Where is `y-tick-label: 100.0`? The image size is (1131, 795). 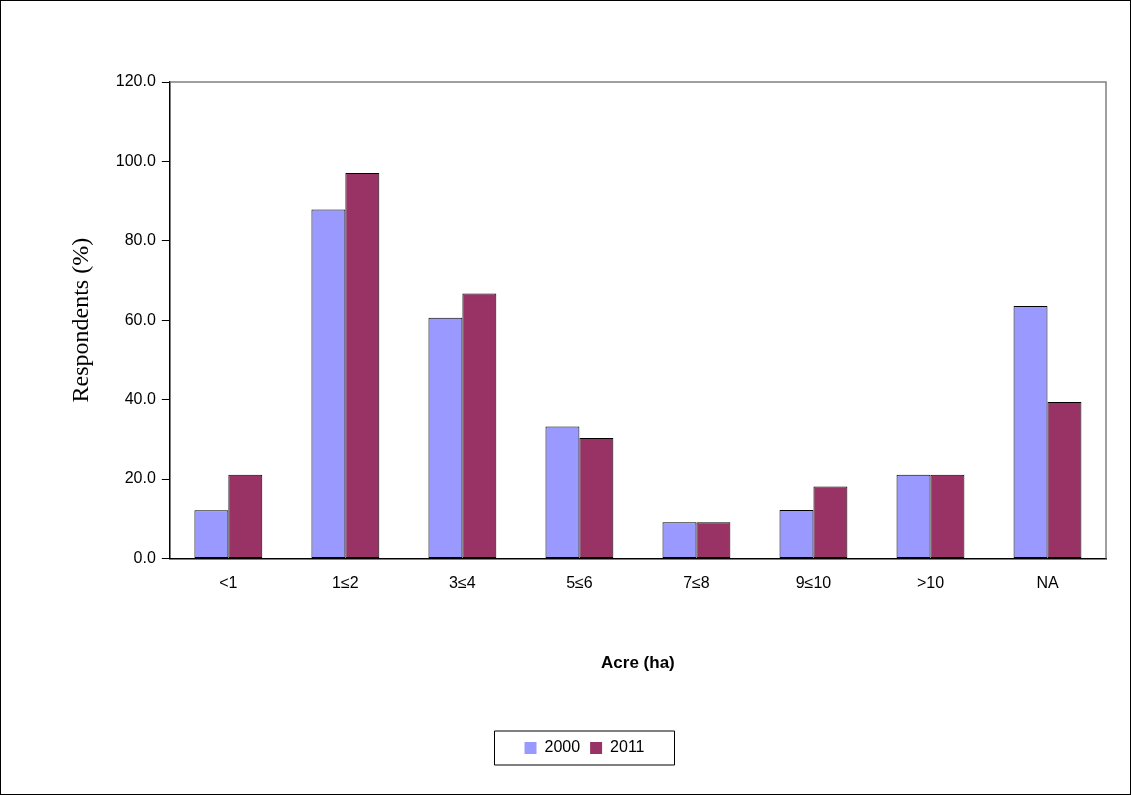
y-tick-label: 100.0 is located at coordinates (135, 160).